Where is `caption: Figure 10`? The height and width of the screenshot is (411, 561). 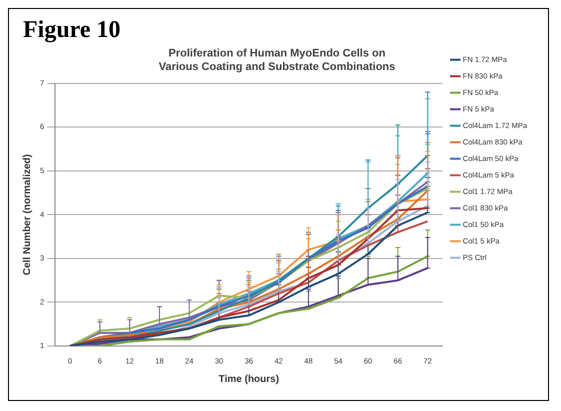 caption: Figure 10 is located at coordinates (72, 29).